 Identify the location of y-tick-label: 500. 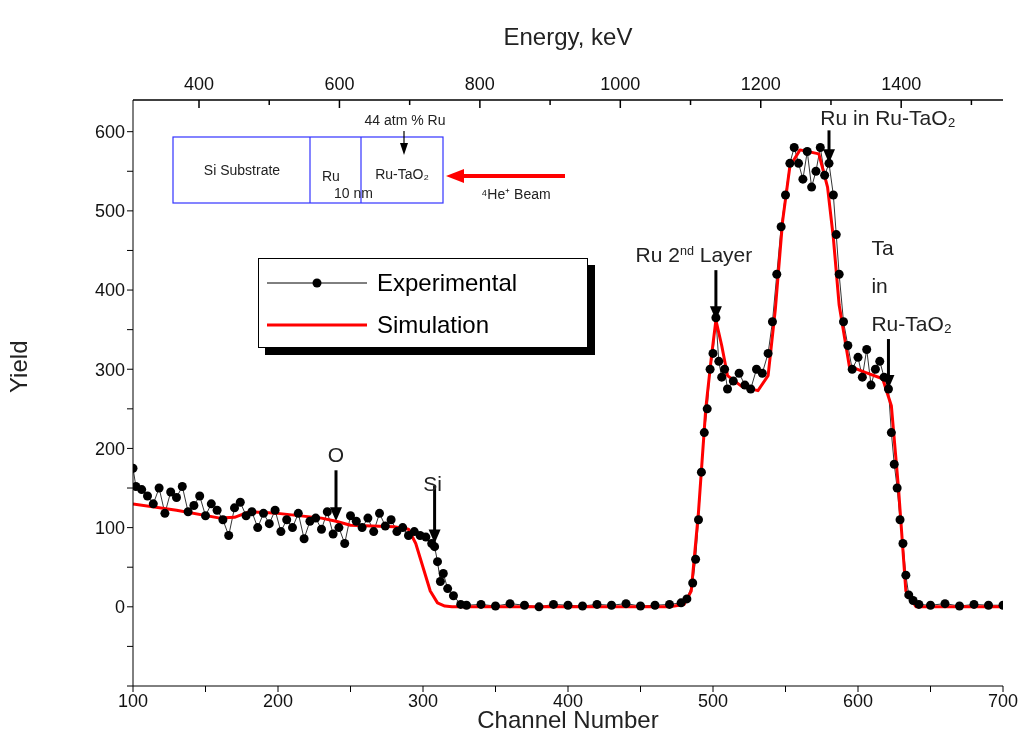
(109, 211).